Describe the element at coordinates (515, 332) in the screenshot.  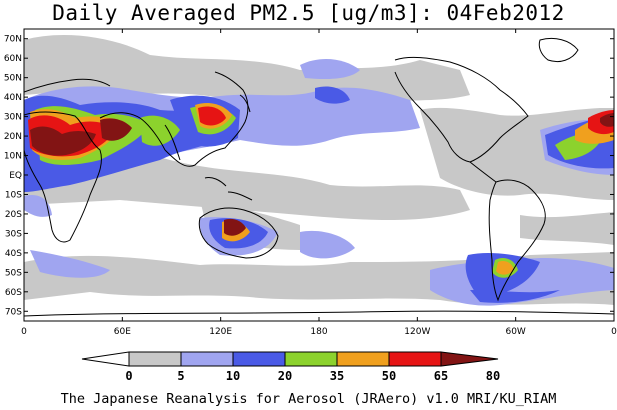
I see `lon-tick-label: 60W` at that location.